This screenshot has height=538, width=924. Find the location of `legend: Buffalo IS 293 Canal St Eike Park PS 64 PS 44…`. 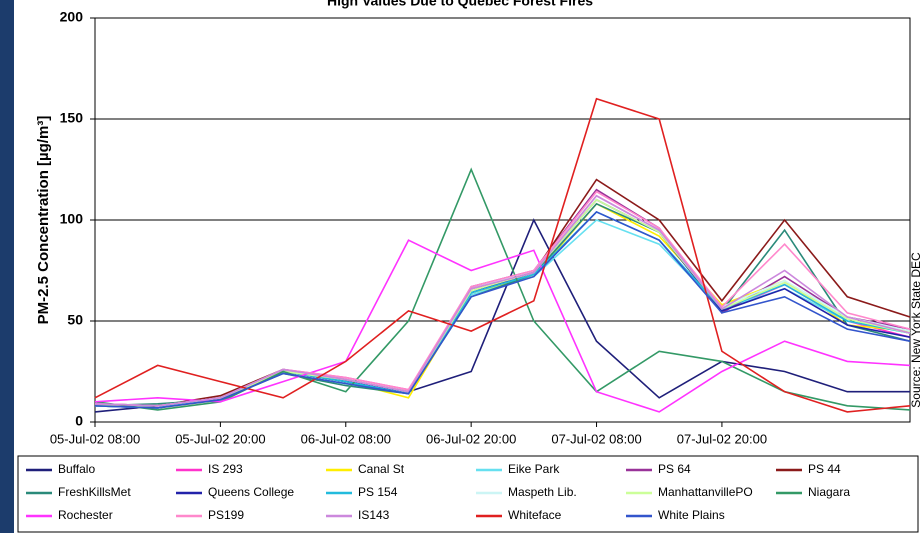

legend: Buffalo IS 293 Canal St Eike Park PS 64 PS 44… is located at coordinates (438, 492).